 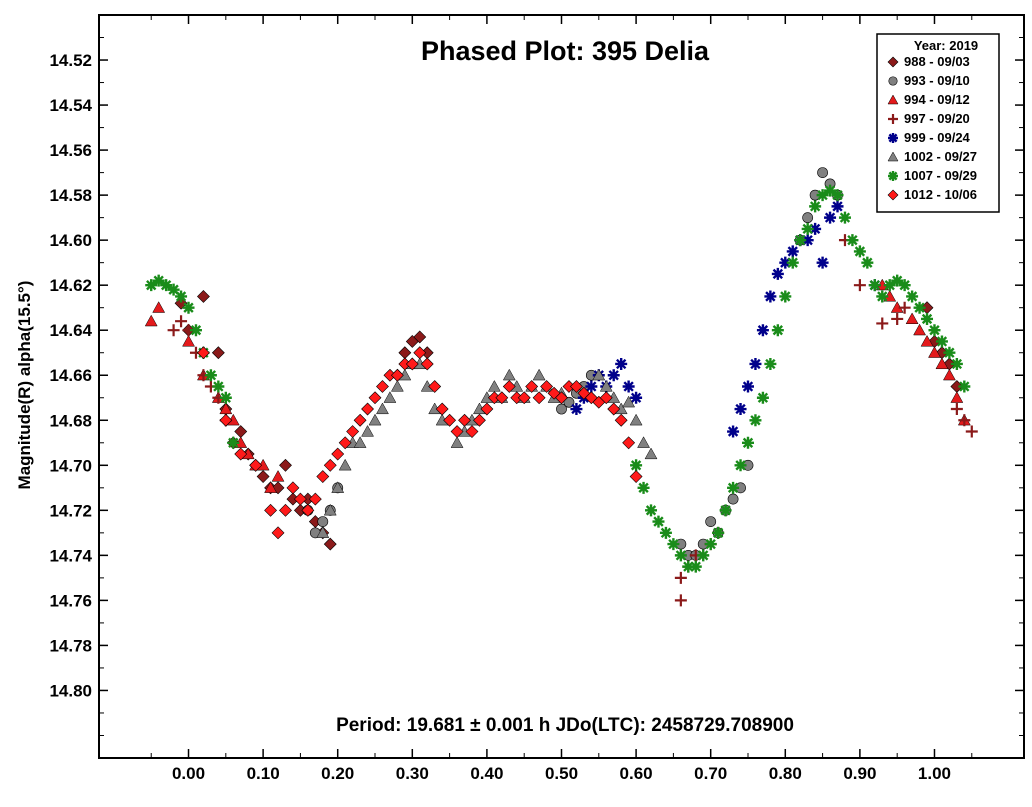 I want to click on x-tick-label: 1.00, so click(x=934, y=773).